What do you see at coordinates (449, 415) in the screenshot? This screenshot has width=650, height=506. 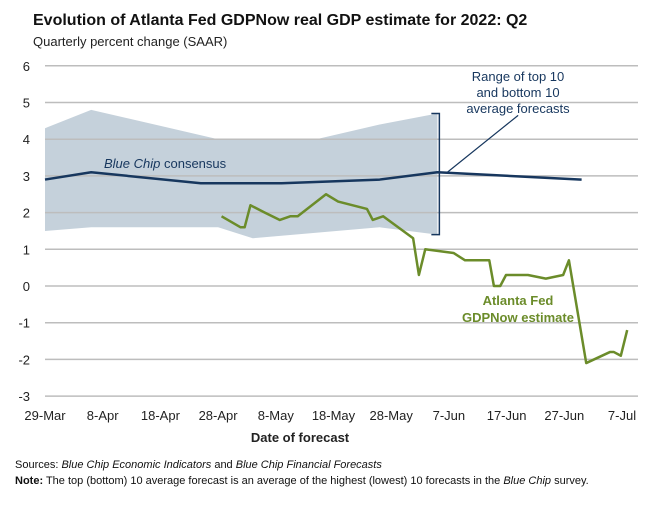 I see `x-tick-label: 7-Jun` at bounding box center [449, 415].